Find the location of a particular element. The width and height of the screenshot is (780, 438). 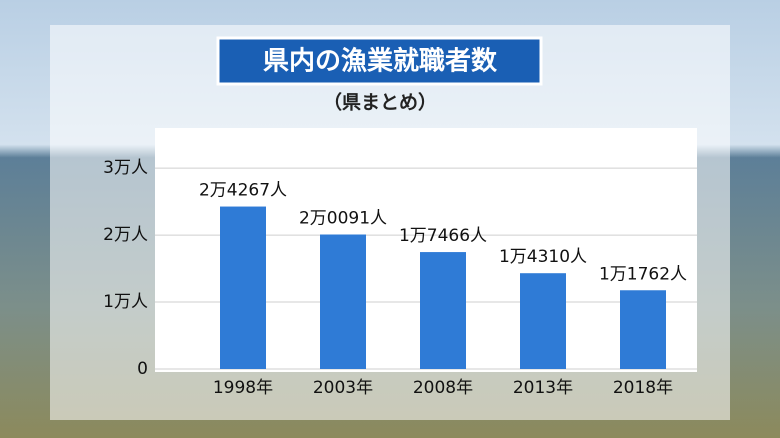

y-tick-label: 0 is located at coordinates (142, 369).